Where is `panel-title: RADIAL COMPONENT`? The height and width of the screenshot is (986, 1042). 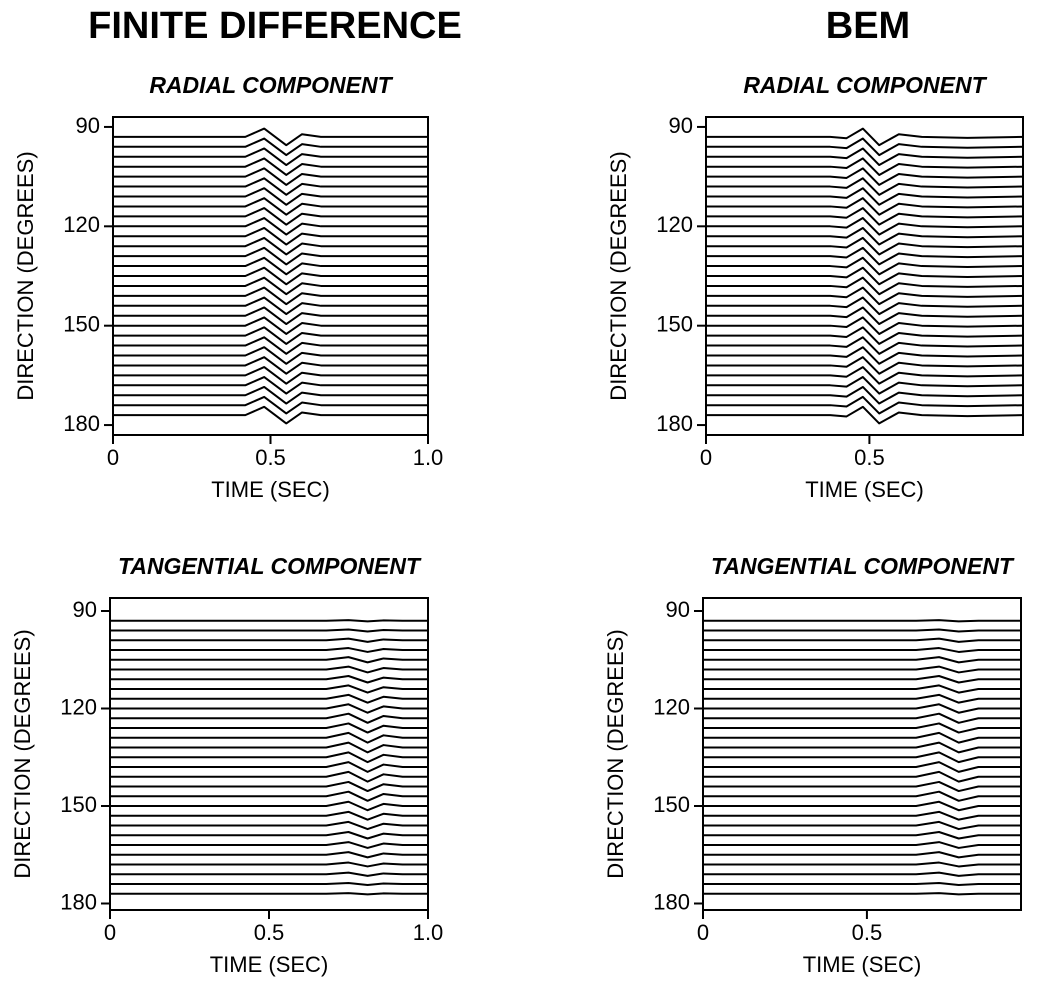
panel-title: RADIAL COMPONENT is located at coordinates (865, 85).